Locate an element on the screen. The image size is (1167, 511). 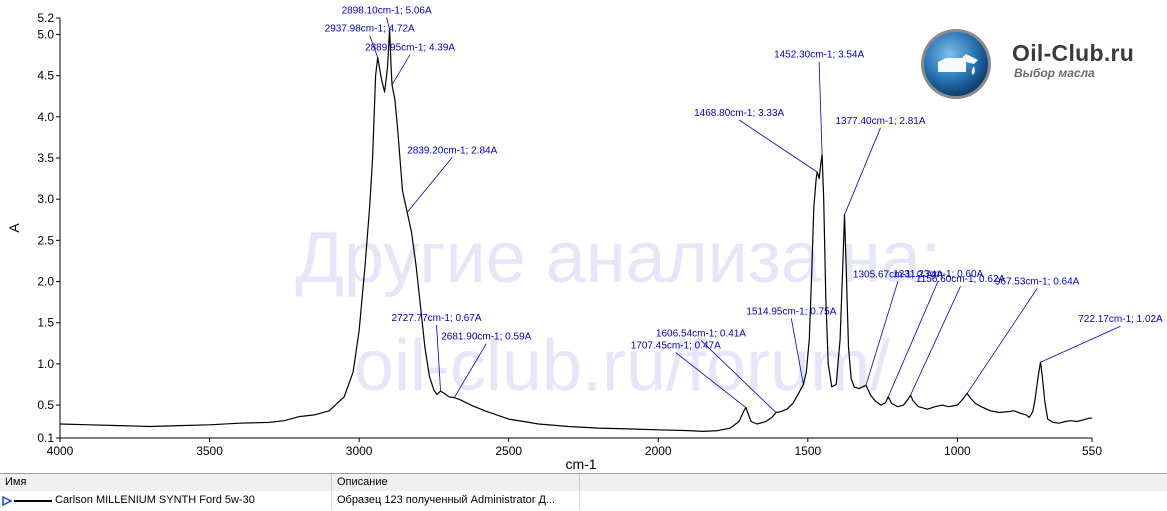
peak-annotation: 1305.67cm-1; 0.74A is located at coordinates (898, 274).